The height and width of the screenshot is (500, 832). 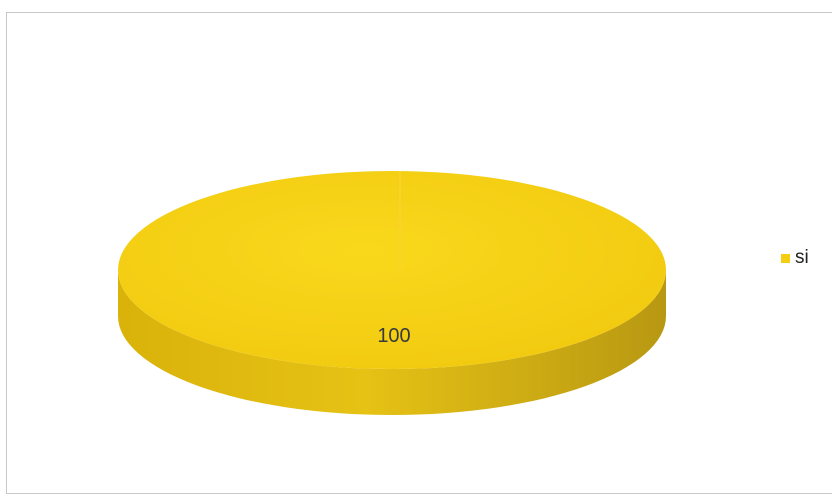 What do you see at coordinates (393, 336) in the screenshot?
I see `data-label: 100` at bounding box center [393, 336].